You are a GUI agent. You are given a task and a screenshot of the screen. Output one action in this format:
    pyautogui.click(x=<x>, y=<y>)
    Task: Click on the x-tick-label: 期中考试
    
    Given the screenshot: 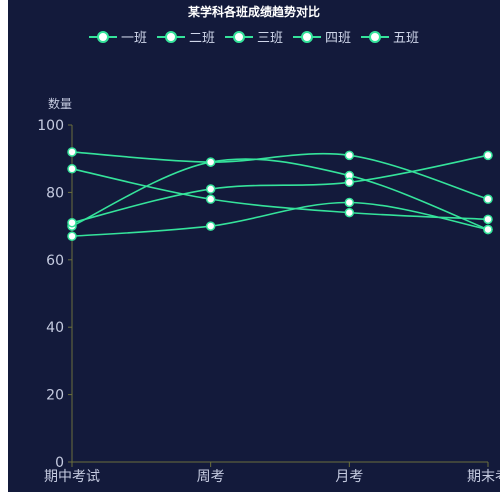 What is the action you would take?
    pyautogui.click(x=72, y=477)
    